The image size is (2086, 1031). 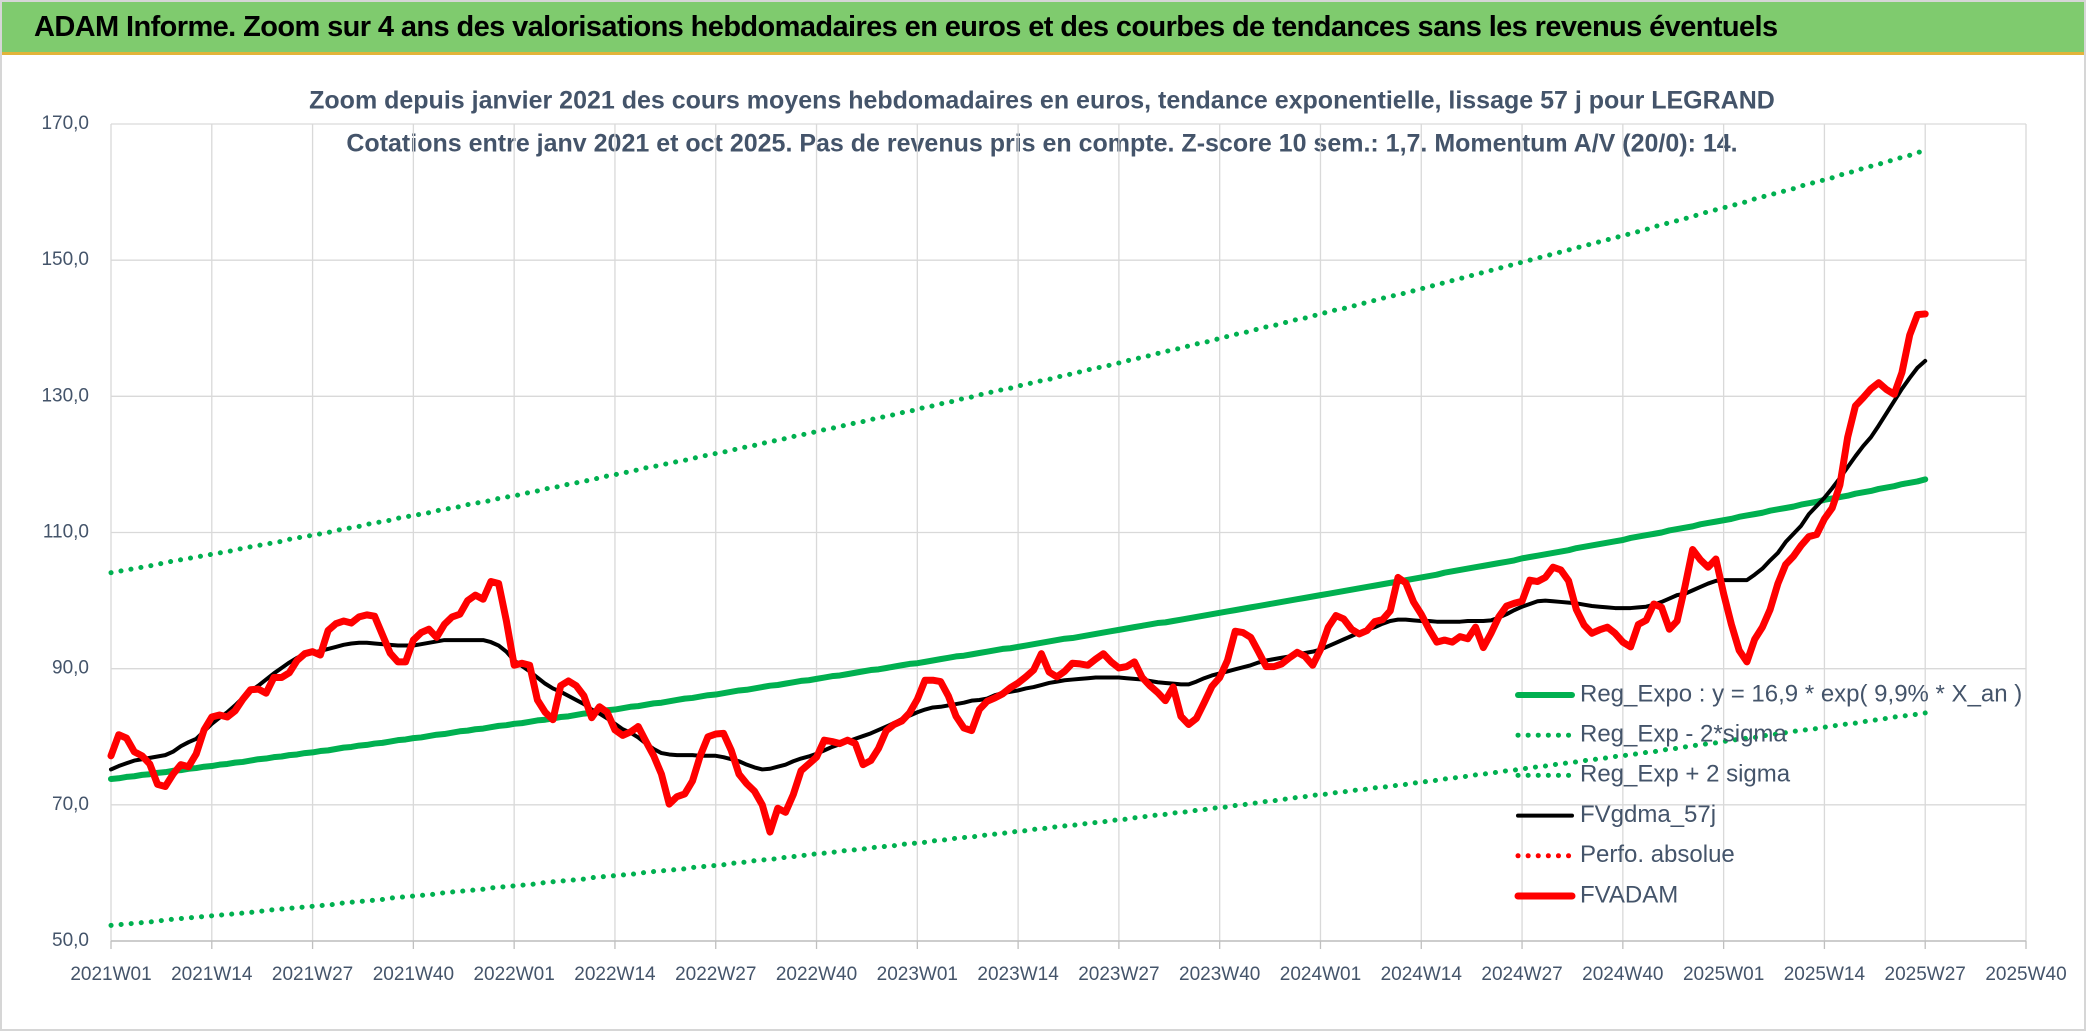 I want to click on x-tick-label: 2025W14, so click(x=1825, y=974).